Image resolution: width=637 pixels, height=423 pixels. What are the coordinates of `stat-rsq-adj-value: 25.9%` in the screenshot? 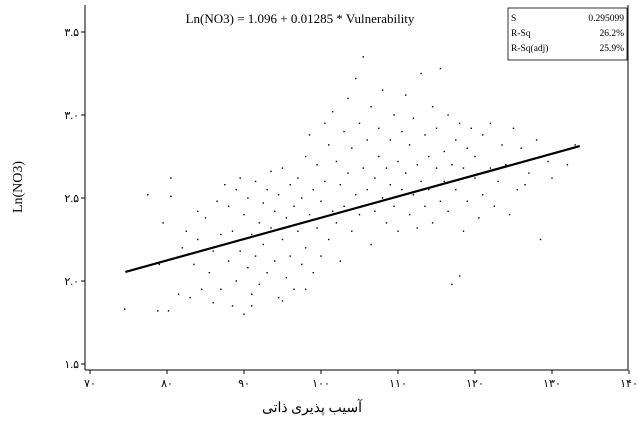 It's located at (611, 49).